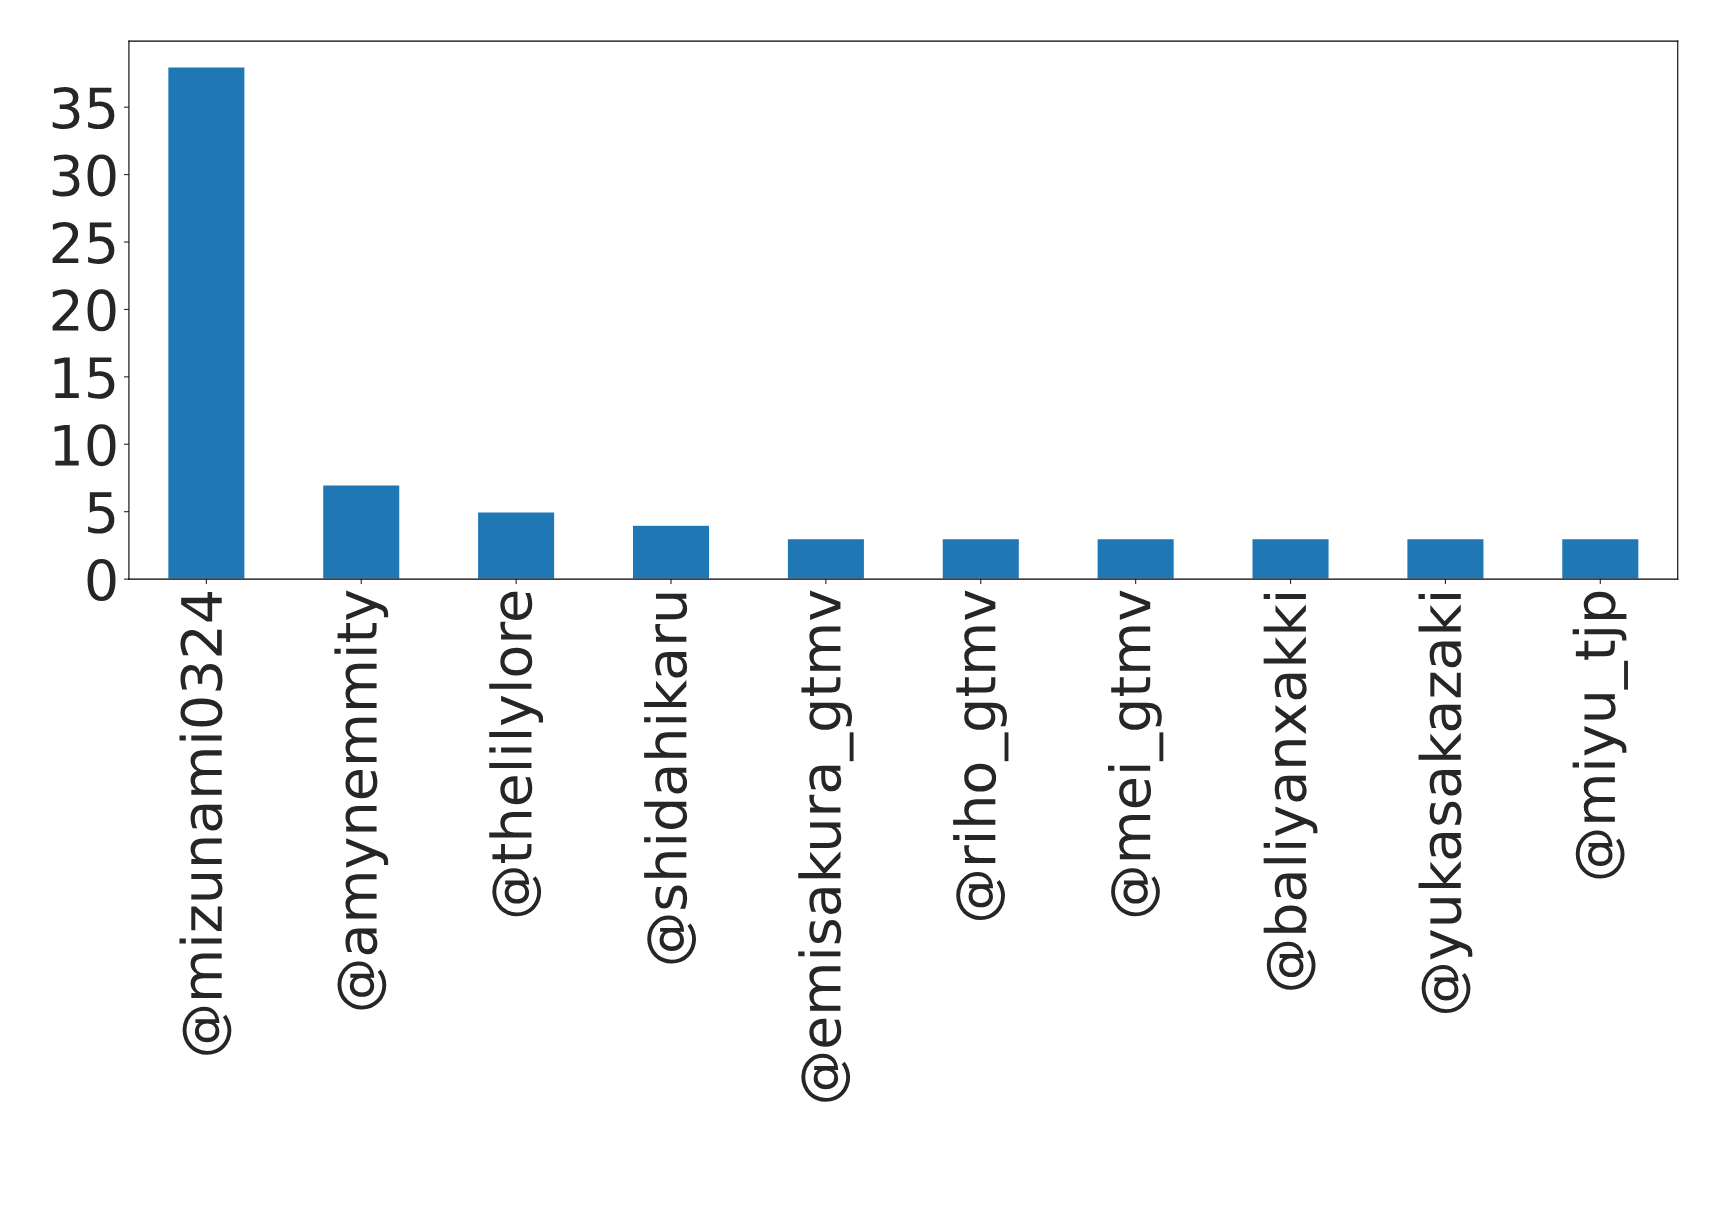 This screenshot has width=1719, height=1209. I want to click on x-tick-label: @baliyanxakki, so click(1290, 792).